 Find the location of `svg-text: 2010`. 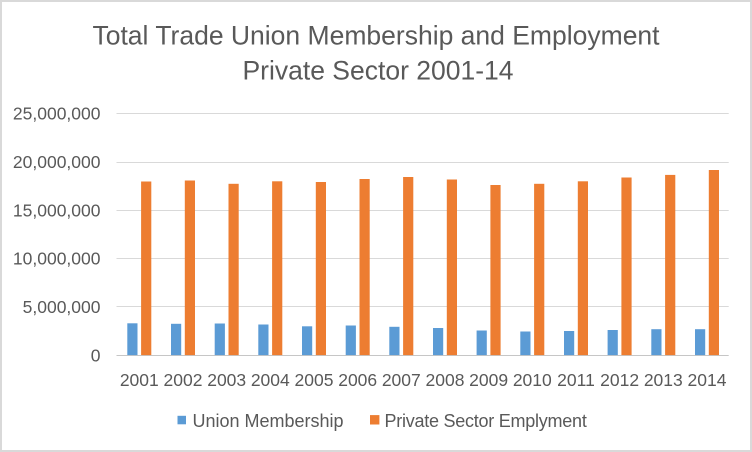

svg-text: 2010 is located at coordinates (532, 380).